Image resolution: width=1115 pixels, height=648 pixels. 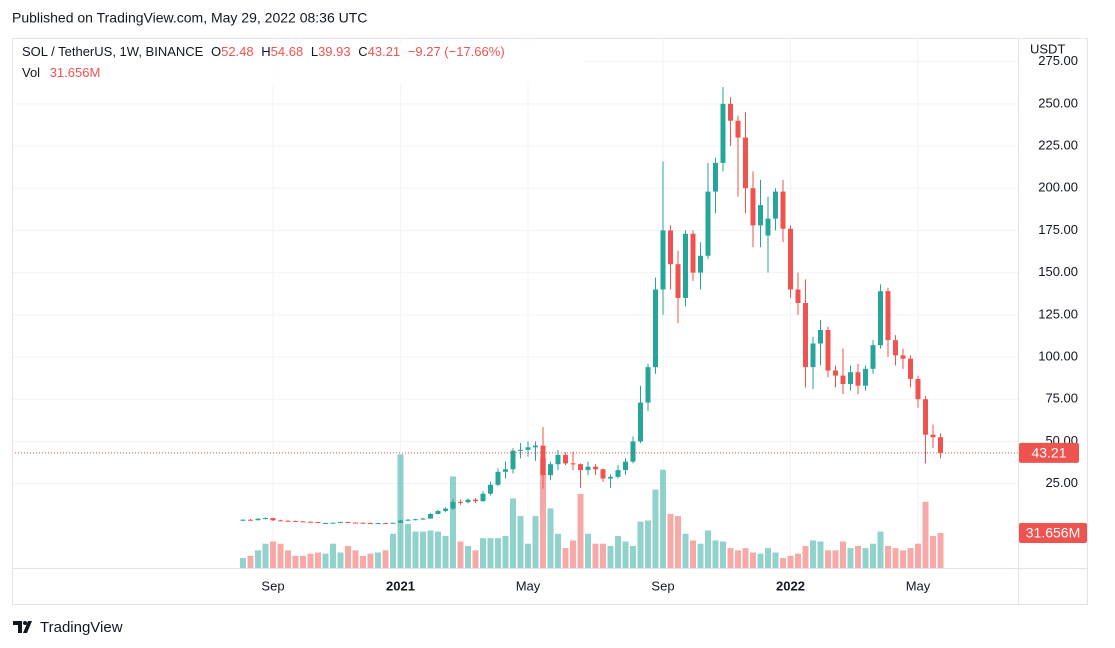 What do you see at coordinates (334, 51) in the screenshot?
I see `ohlc-value: 39.93` at bounding box center [334, 51].